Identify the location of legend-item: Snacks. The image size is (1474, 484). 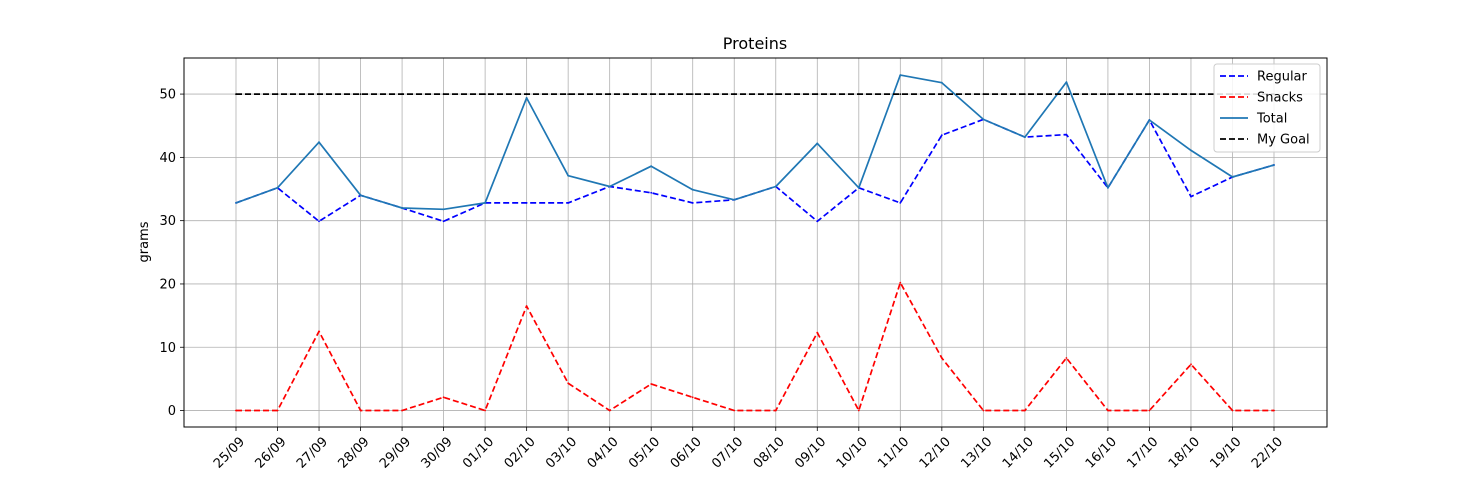
(1261, 98).